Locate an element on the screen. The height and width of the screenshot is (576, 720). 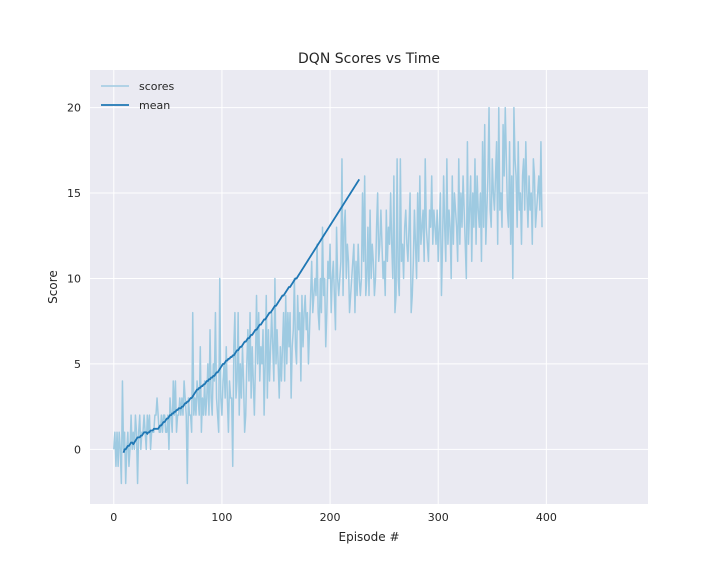
legend: scores mean is located at coordinates (138, 96).